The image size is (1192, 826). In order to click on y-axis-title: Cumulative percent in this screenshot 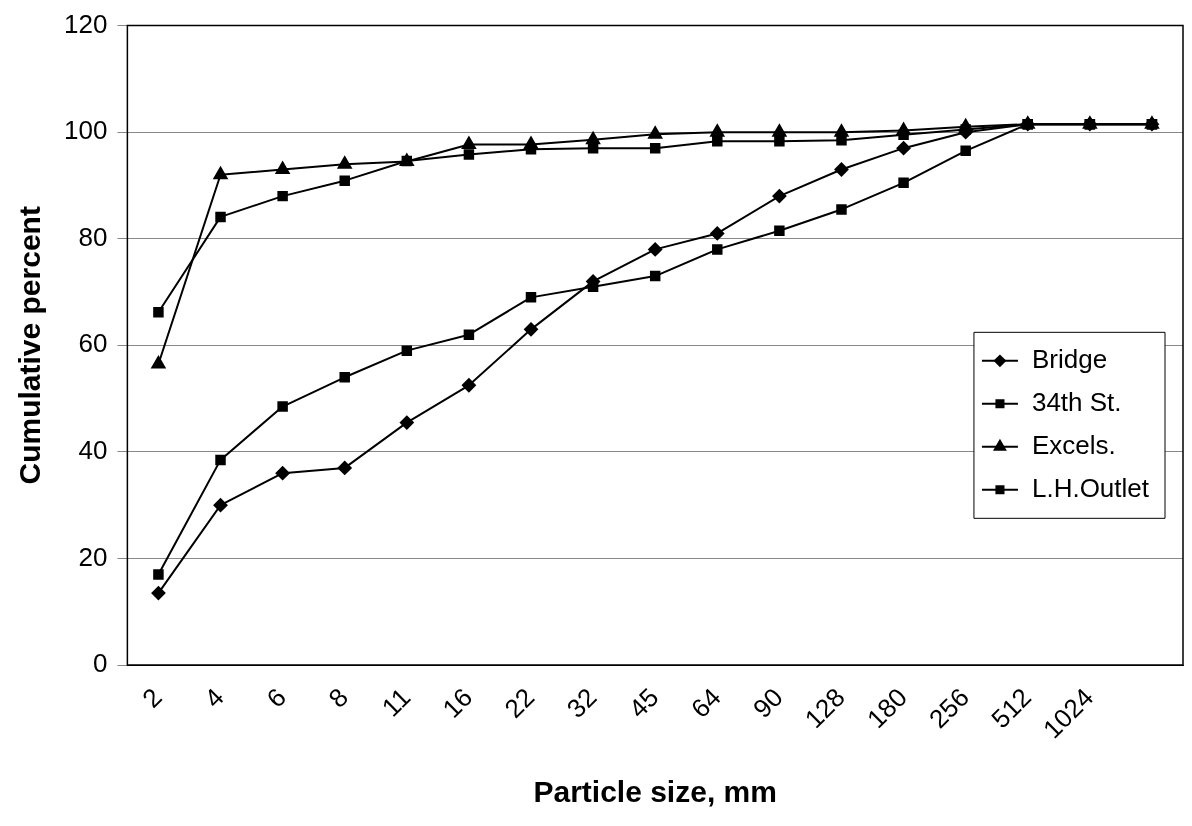, I will do `click(30, 345)`.